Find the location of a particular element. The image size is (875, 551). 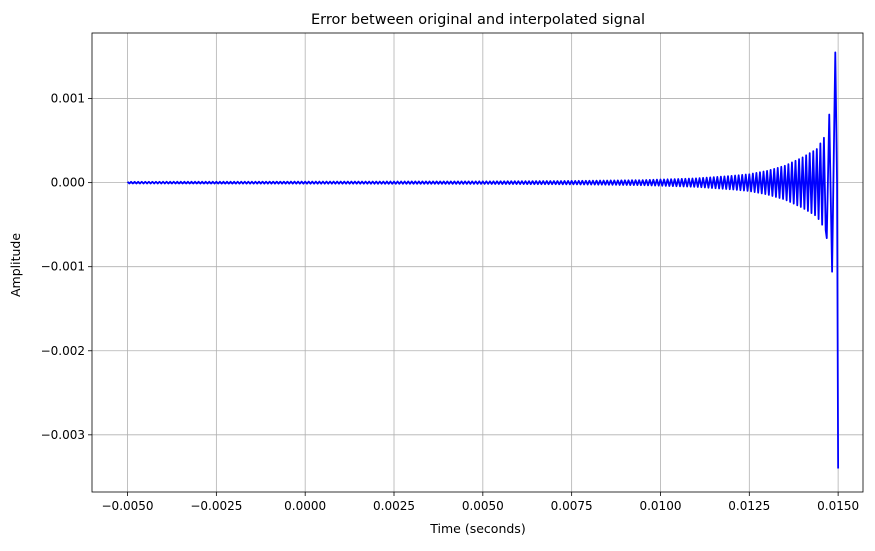

x-tick-label: 0.0000 is located at coordinates (305, 506).